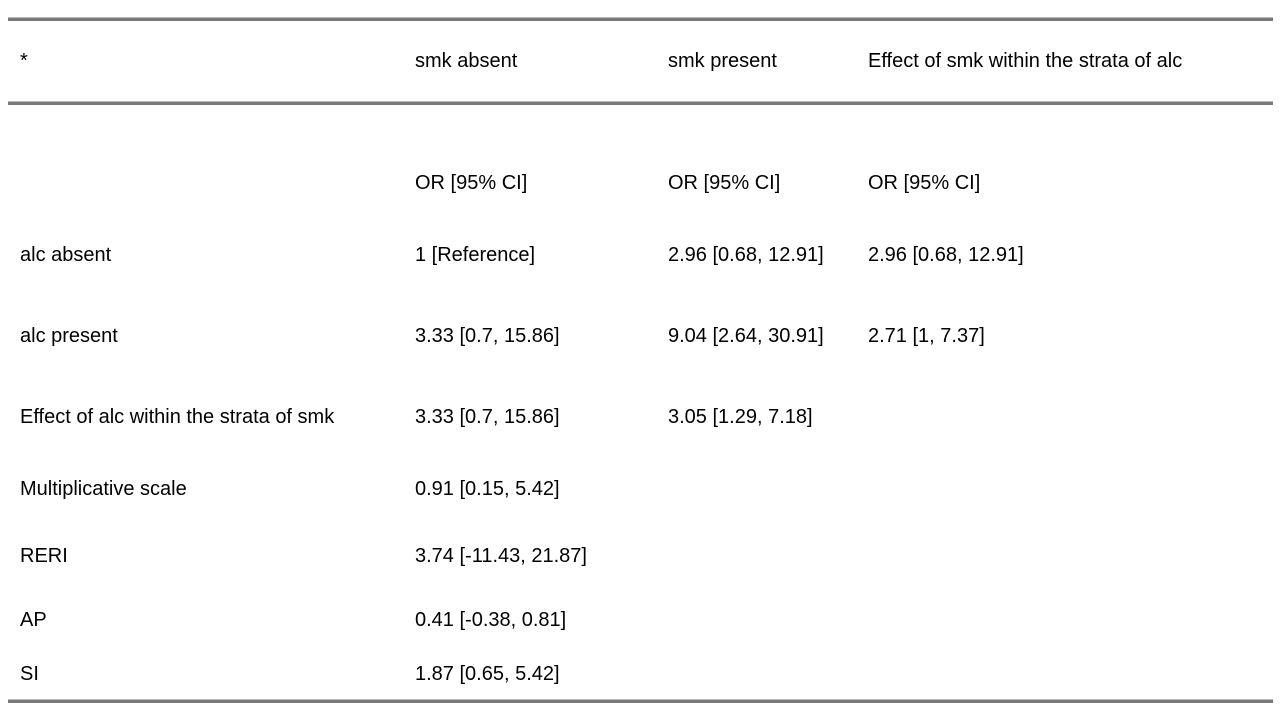 Image resolution: width=1280 pixels, height=720 pixels. What do you see at coordinates (24, 60) in the screenshot?
I see `header-corner-asterisk: *` at bounding box center [24, 60].